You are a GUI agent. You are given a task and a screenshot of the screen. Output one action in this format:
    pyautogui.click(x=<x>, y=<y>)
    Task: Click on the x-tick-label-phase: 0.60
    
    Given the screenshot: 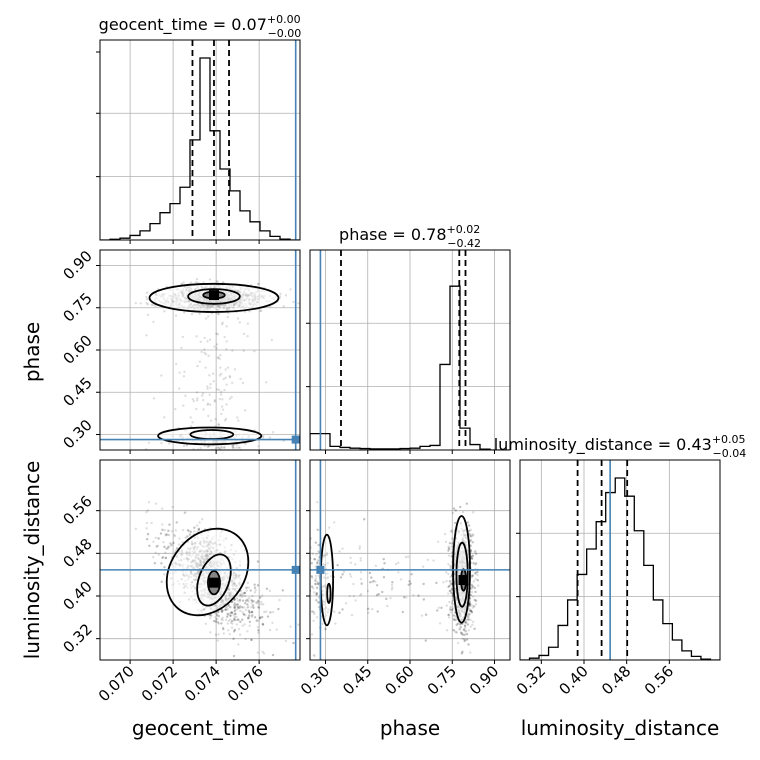 What is the action you would take?
    pyautogui.click(x=399, y=680)
    